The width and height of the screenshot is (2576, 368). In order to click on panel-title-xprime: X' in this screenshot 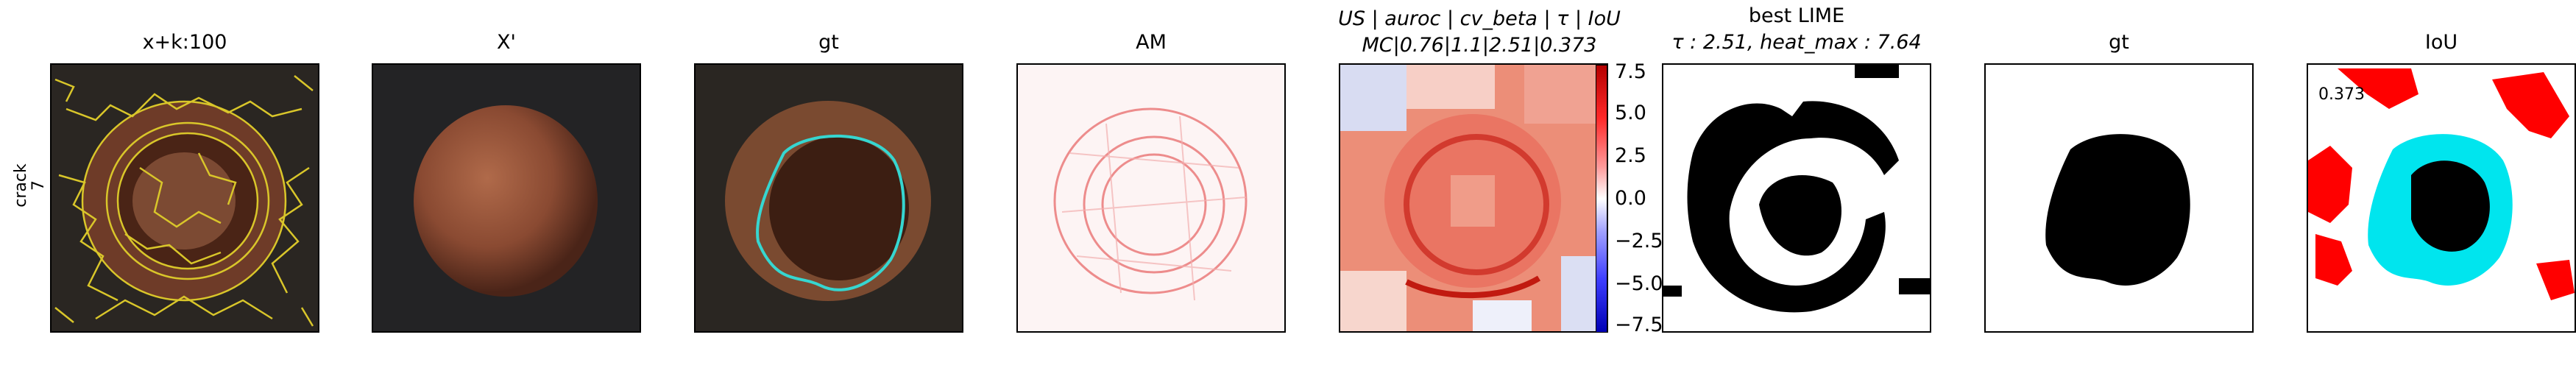, I will do `click(506, 42)`.